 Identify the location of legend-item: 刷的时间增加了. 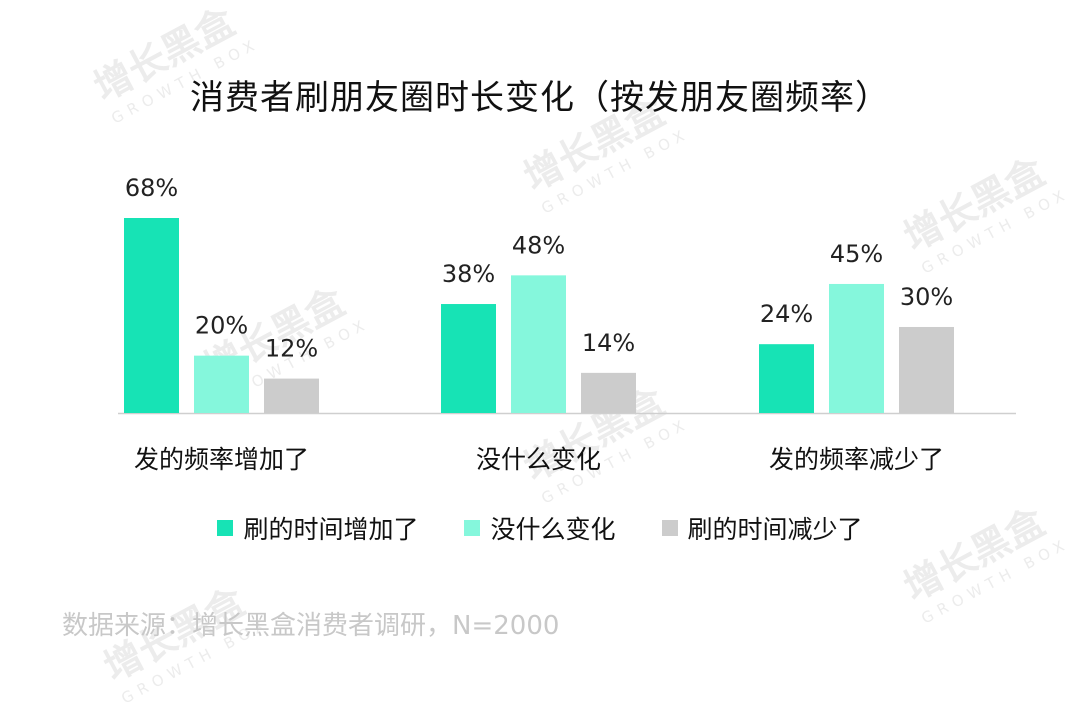
(317, 528).